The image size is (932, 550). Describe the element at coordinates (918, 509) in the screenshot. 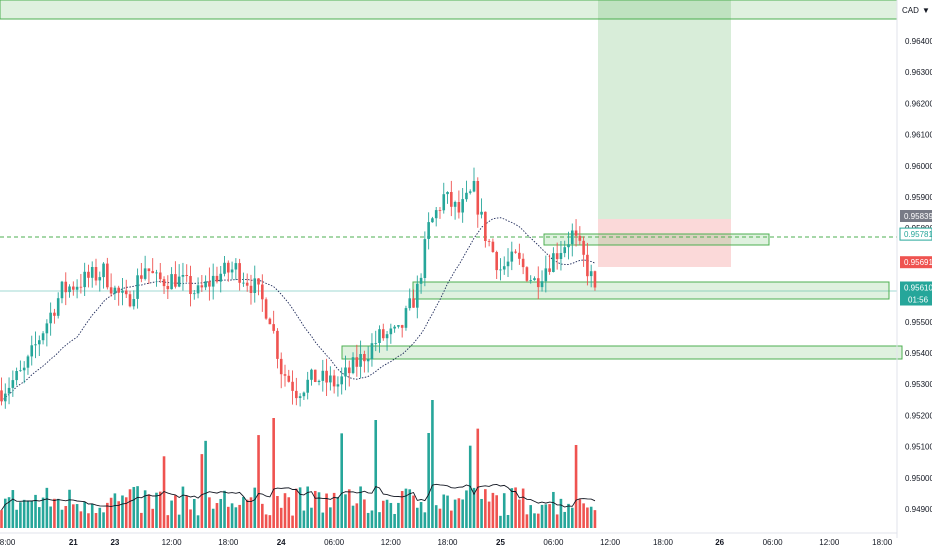

I see `price-tick-label: 0.94900` at that location.